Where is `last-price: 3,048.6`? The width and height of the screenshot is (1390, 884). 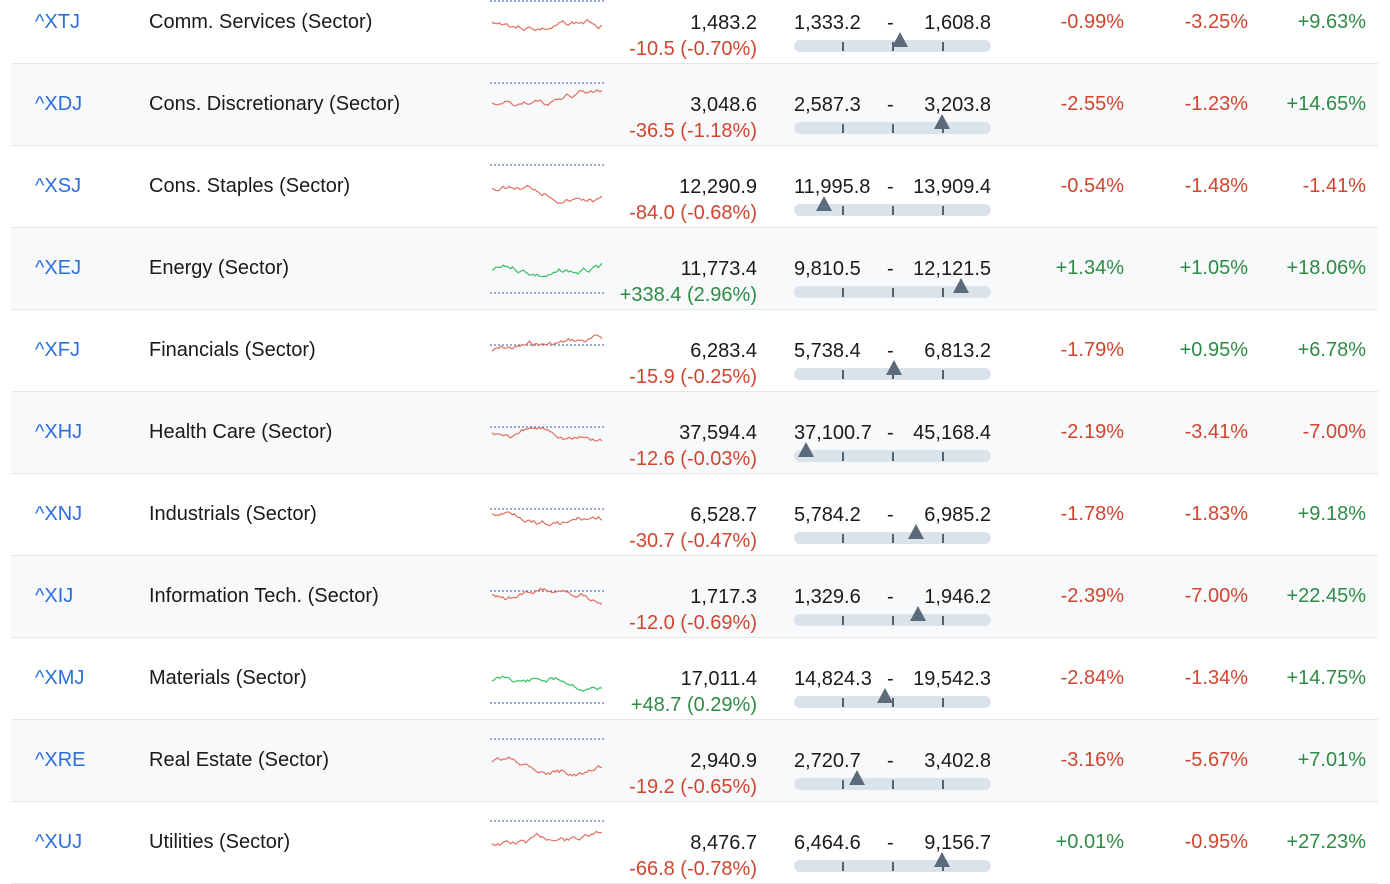 last-price: 3,048.6 is located at coordinates (723, 105).